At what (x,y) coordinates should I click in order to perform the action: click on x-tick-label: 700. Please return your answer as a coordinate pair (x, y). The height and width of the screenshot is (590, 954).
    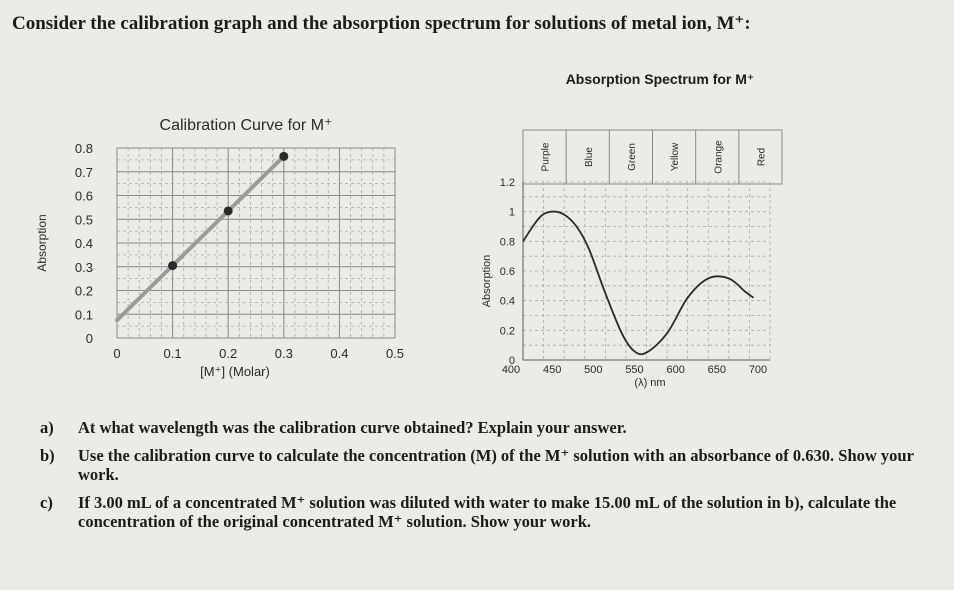
    Looking at the image, I should click on (758, 370).